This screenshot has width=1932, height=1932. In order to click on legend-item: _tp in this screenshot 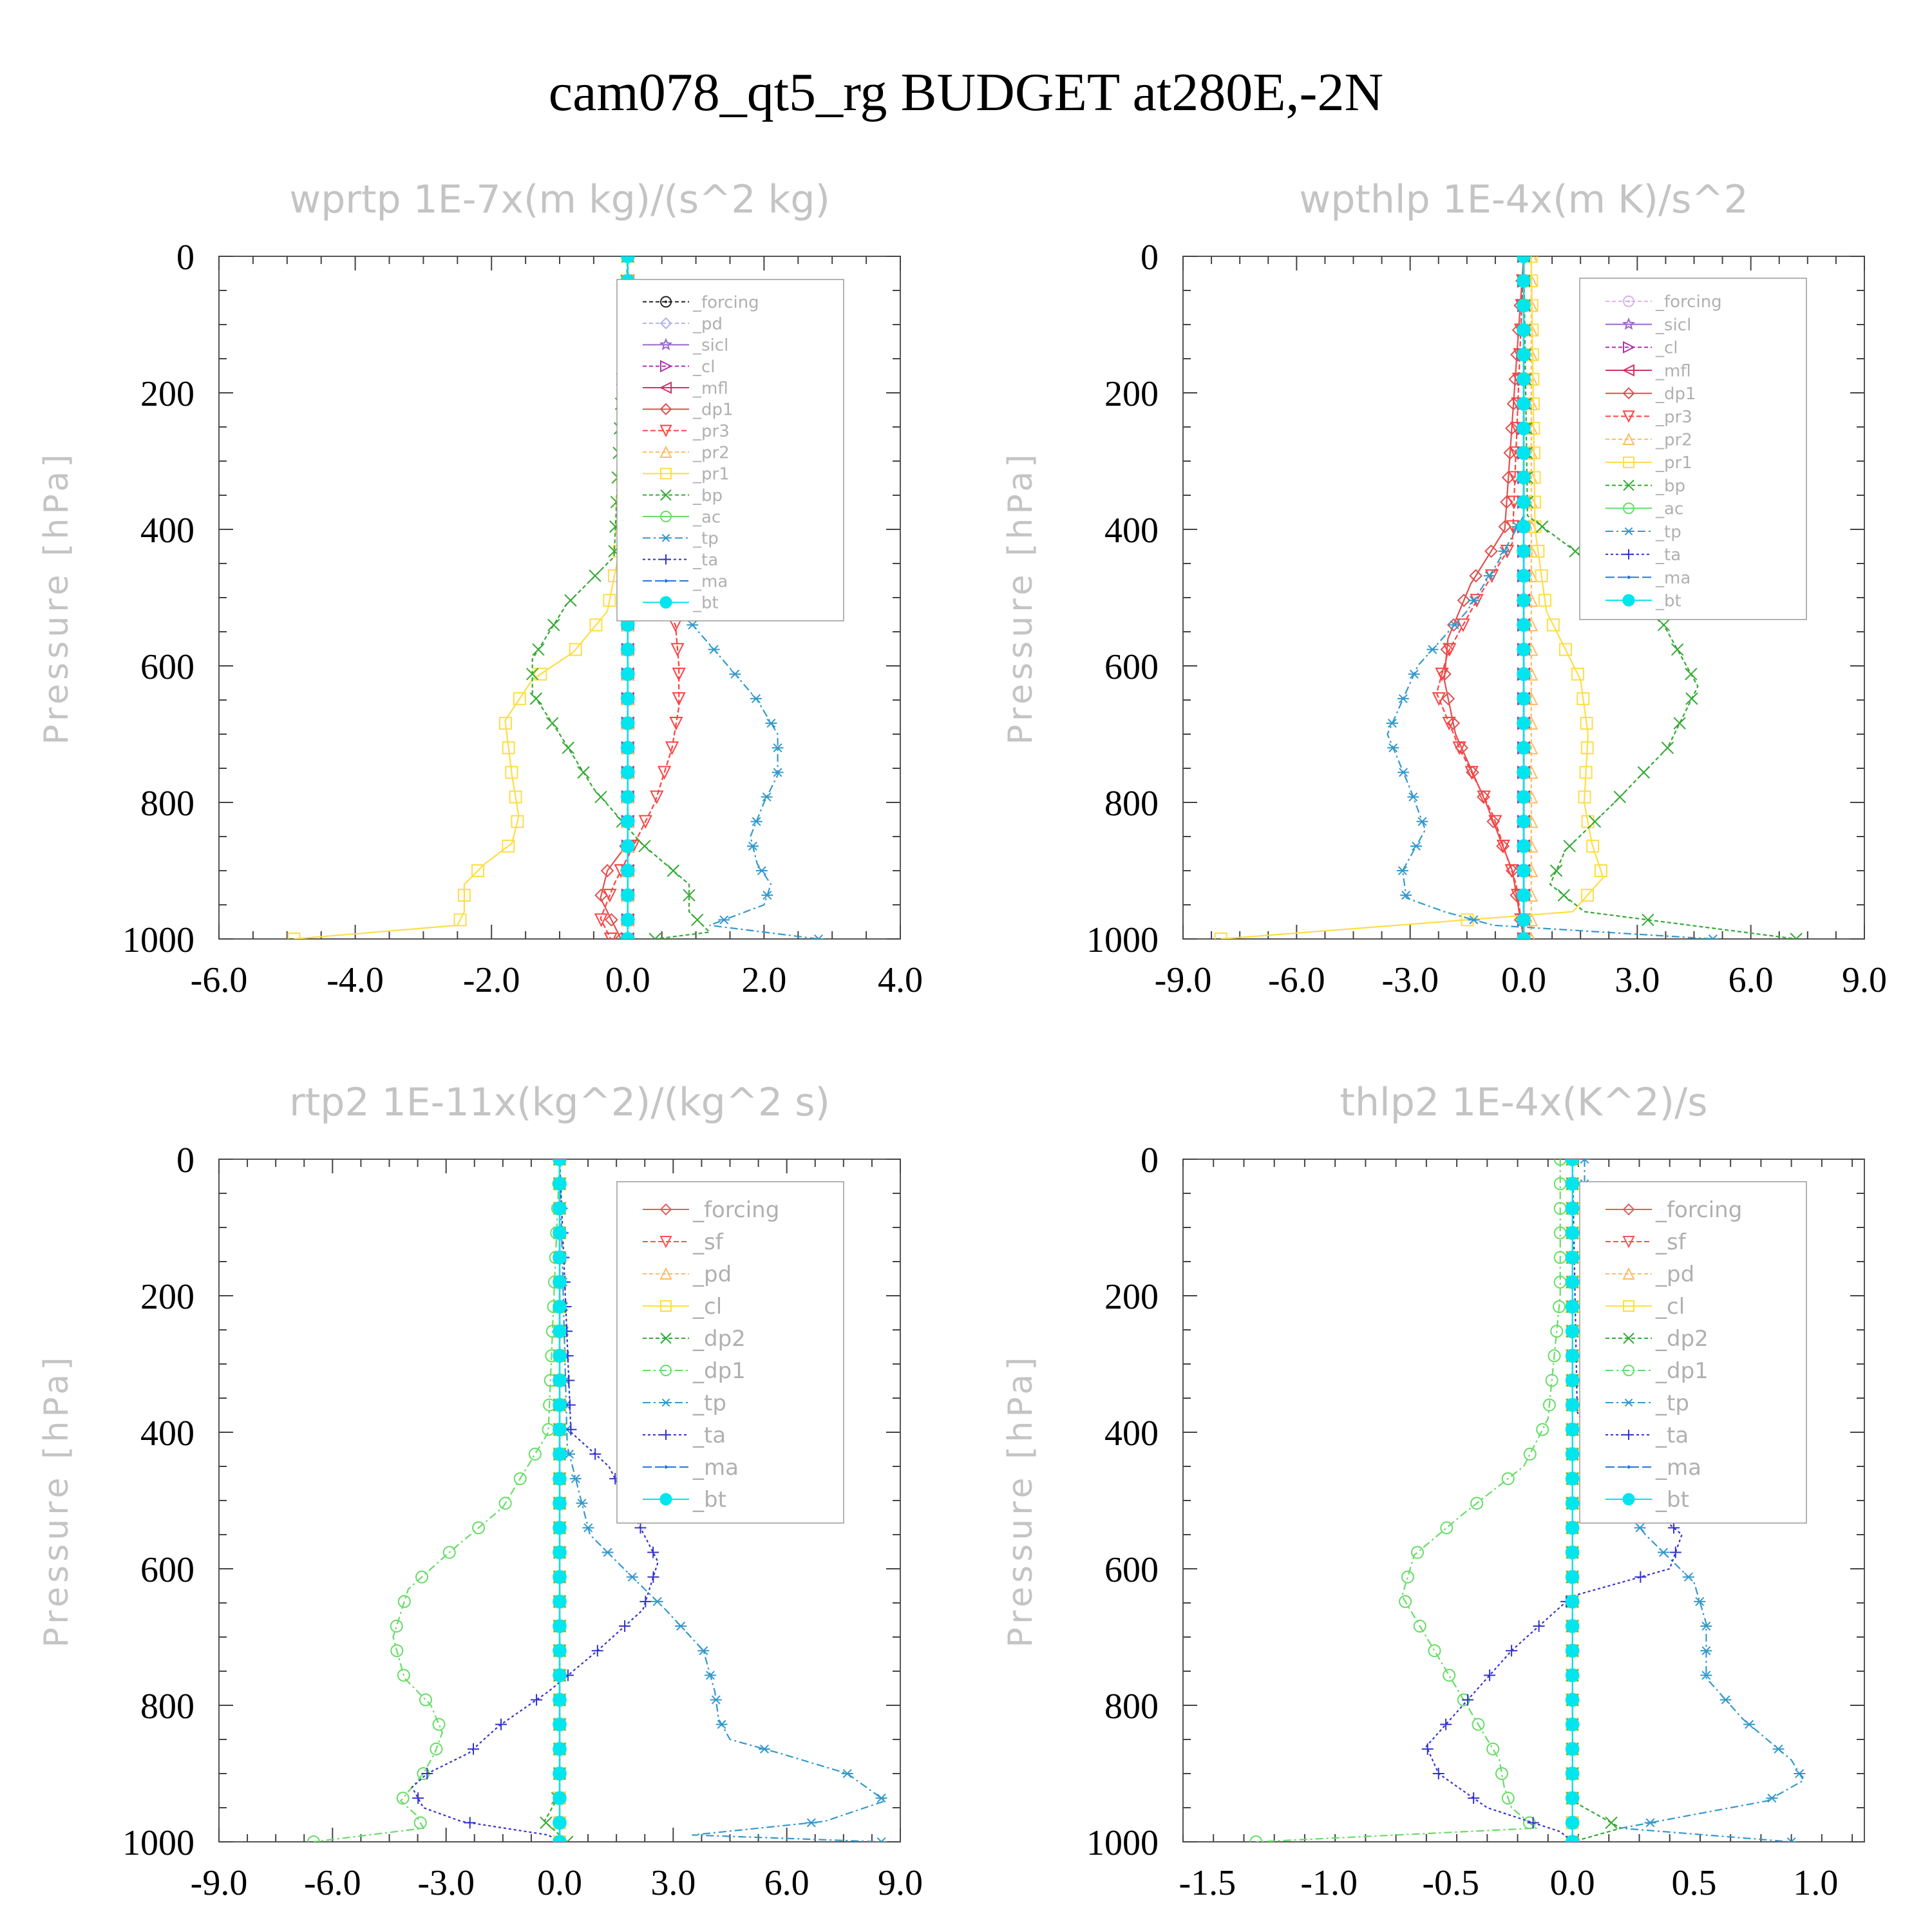, I will do `click(681, 539)`.